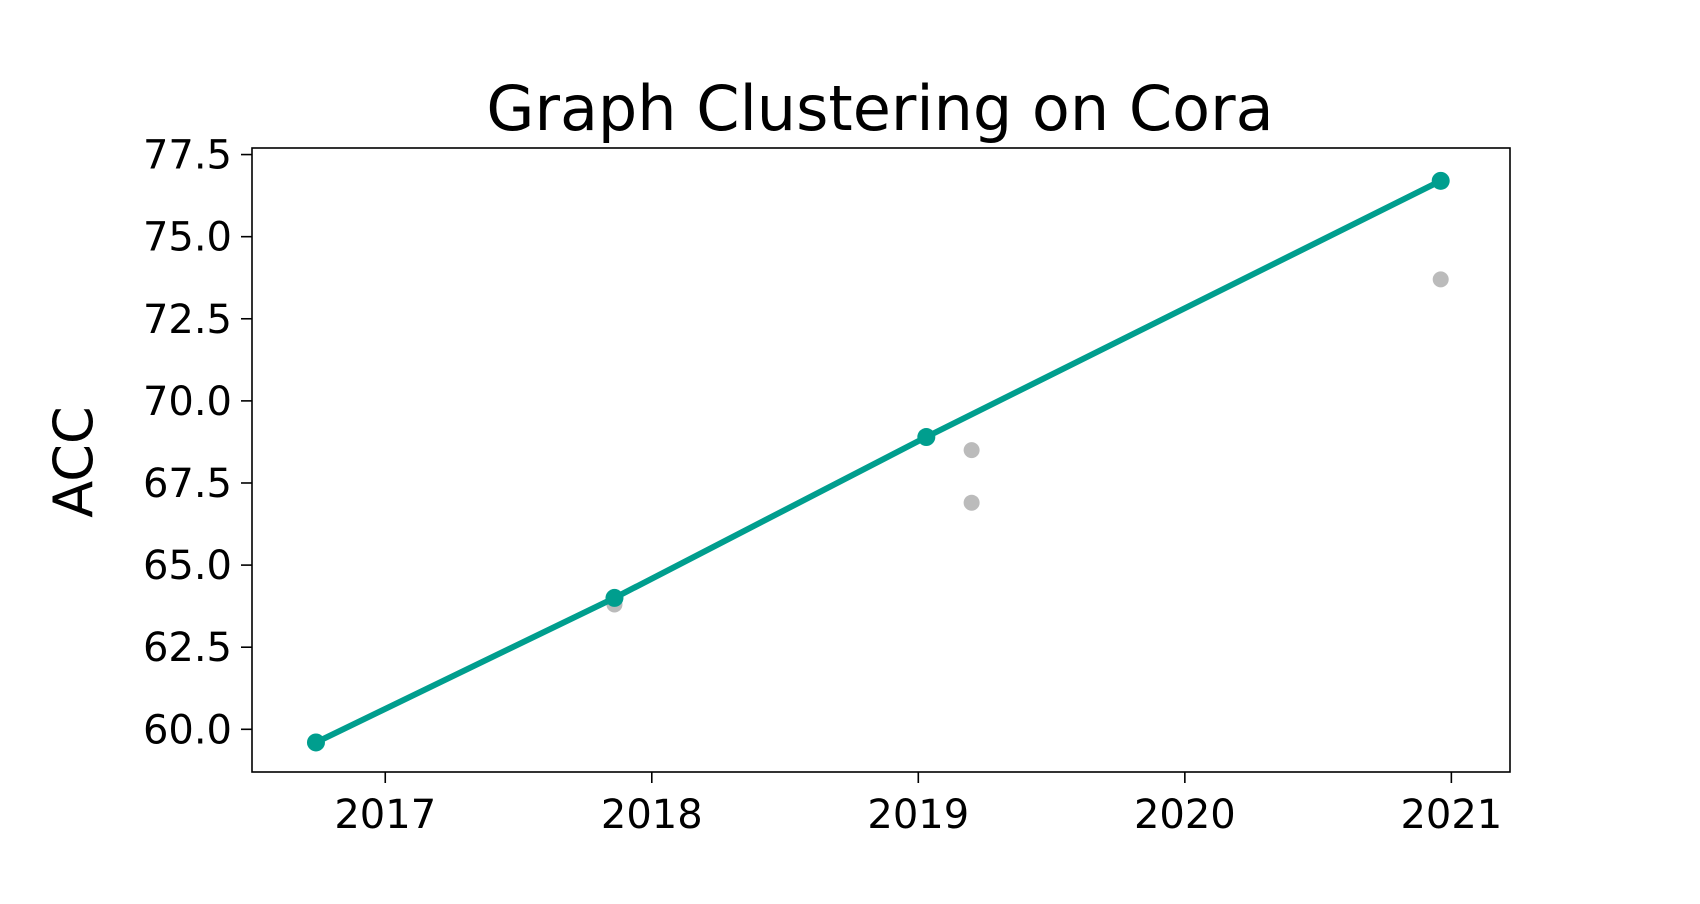 The image size is (1700, 904). I want to click on y-axis: 60.0 62.5 65.0 67.5 70.0 72.5 75.0 77.5, so click(197, 443).